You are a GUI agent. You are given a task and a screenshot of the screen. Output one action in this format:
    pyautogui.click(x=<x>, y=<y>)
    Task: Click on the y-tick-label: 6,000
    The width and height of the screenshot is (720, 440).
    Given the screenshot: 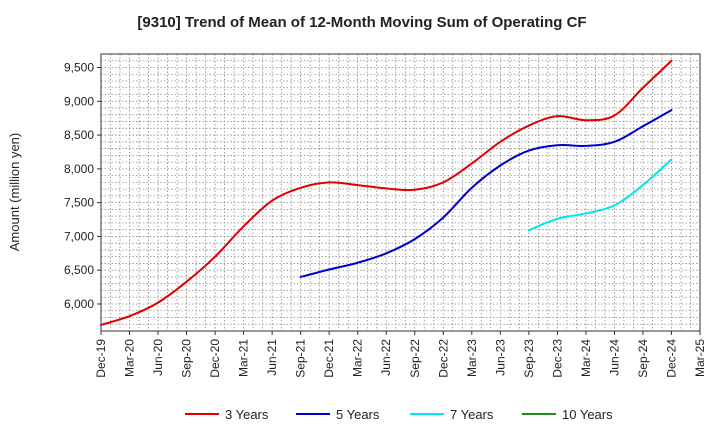 What is the action you would take?
    pyautogui.click(x=79, y=304)
    